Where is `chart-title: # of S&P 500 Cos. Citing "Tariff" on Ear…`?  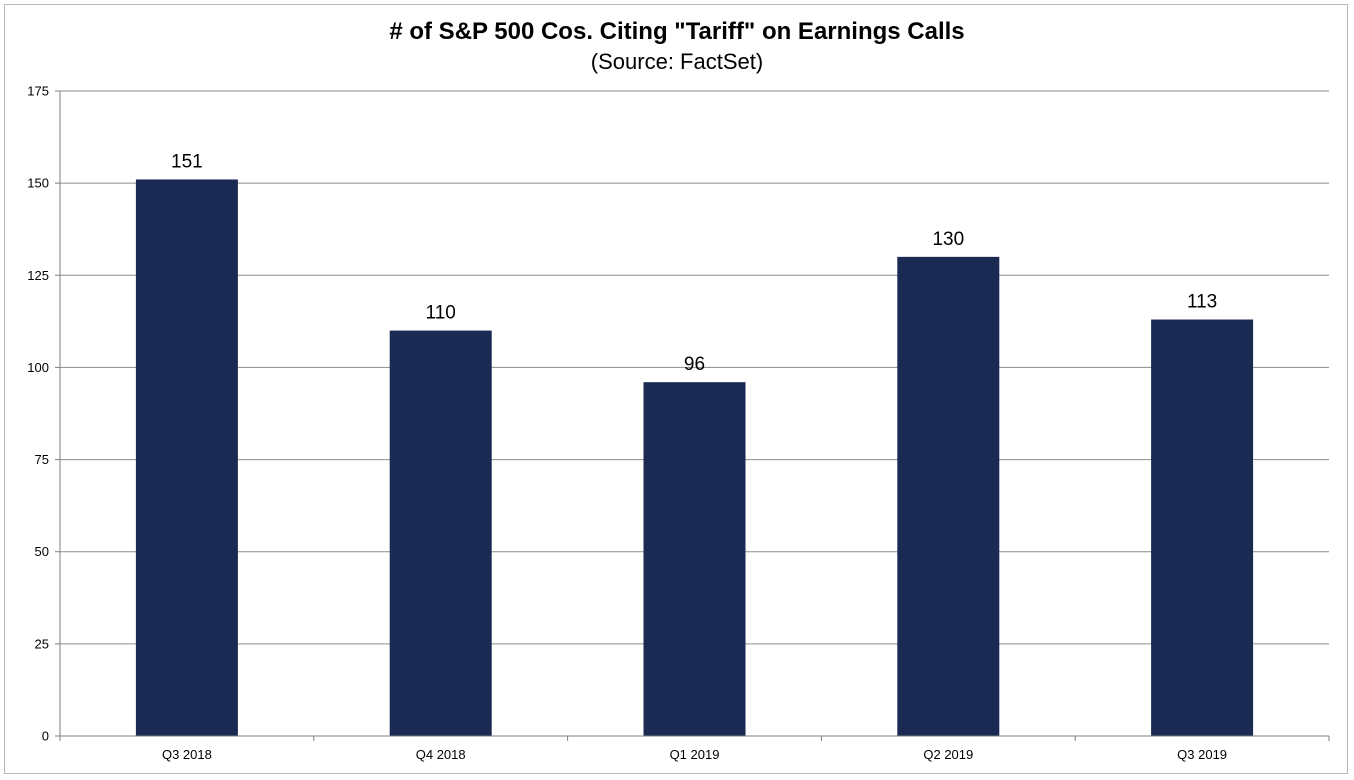
chart-title: # of S&P 500 Cos. Citing "Tariff" on Ear… is located at coordinates (676, 31).